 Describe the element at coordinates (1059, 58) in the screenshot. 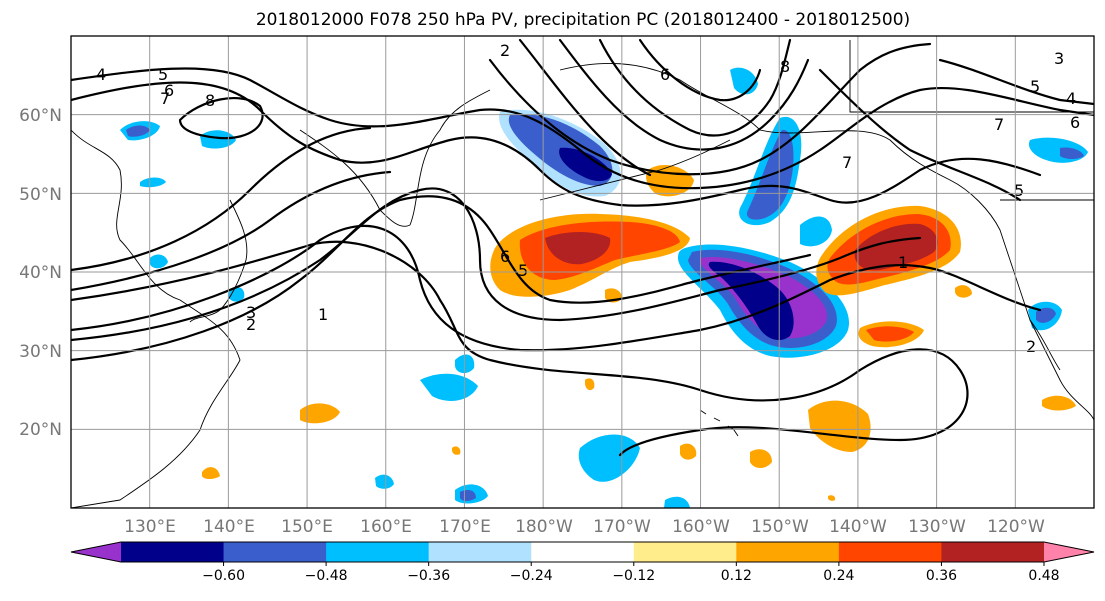

I see `pv-label-3b: 3` at that location.